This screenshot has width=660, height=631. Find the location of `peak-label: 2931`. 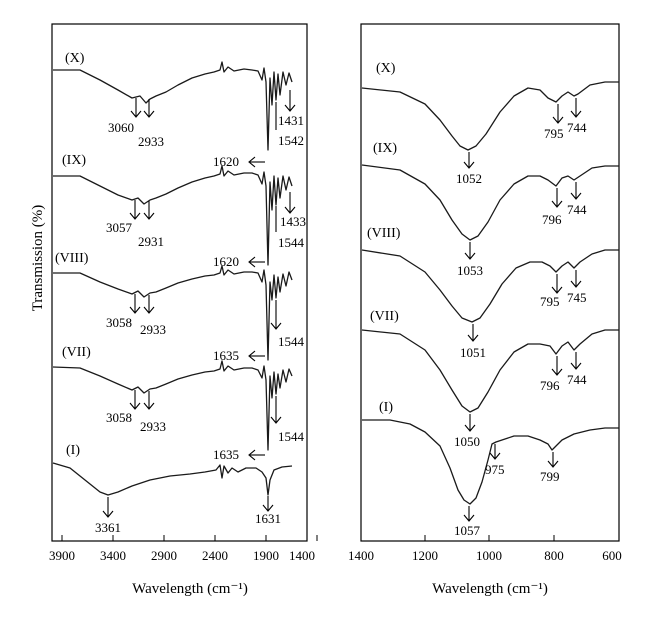

peak-label: 2931 is located at coordinates (151, 241).